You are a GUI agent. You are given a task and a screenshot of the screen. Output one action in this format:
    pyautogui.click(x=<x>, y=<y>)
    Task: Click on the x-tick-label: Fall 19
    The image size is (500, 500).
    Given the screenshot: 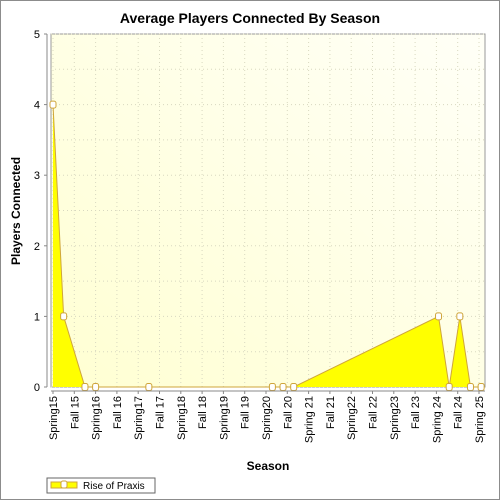 What is the action you would take?
    pyautogui.click(x=246, y=412)
    